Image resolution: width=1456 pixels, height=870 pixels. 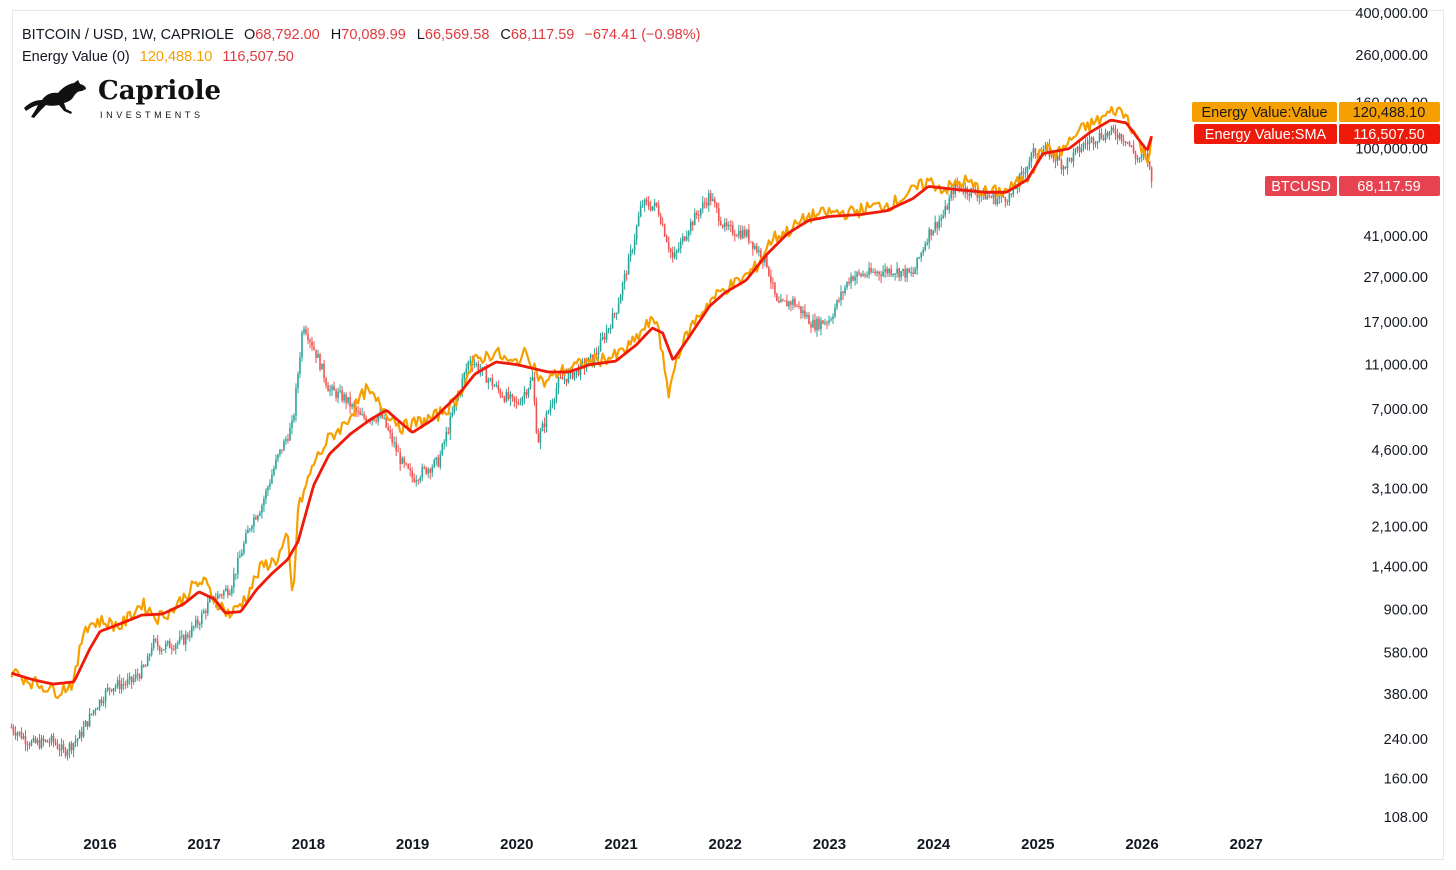 What do you see at coordinates (128, 35) in the screenshot?
I see `symbol-title: BITCOIN / USD, 1W, CAPRIOLE` at bounding box center [128, 35].